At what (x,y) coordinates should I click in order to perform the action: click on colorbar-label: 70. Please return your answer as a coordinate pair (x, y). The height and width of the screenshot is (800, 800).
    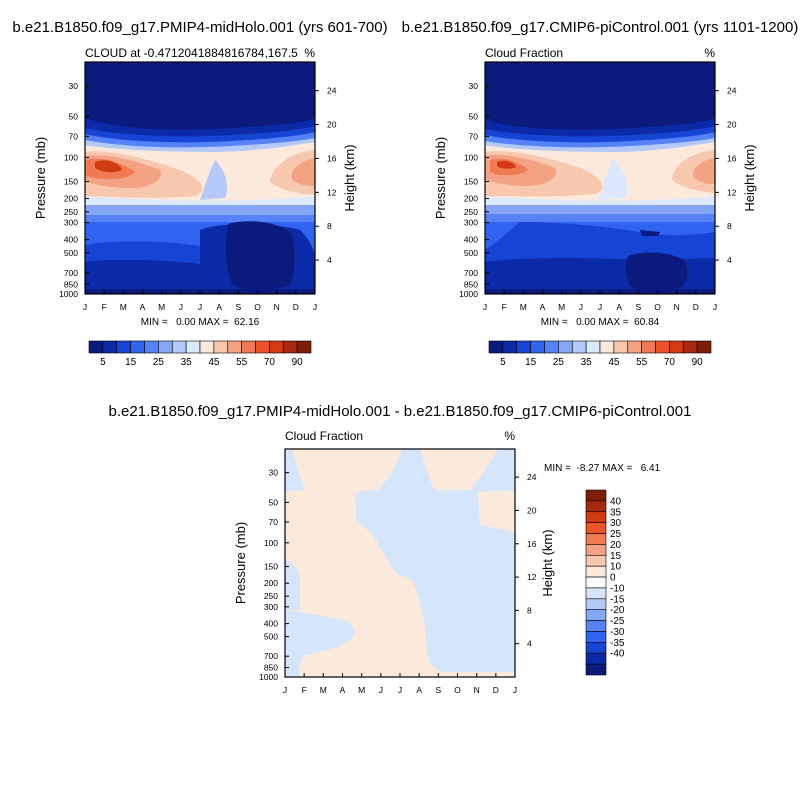
    Looking at the image, I should click on (270, 362).